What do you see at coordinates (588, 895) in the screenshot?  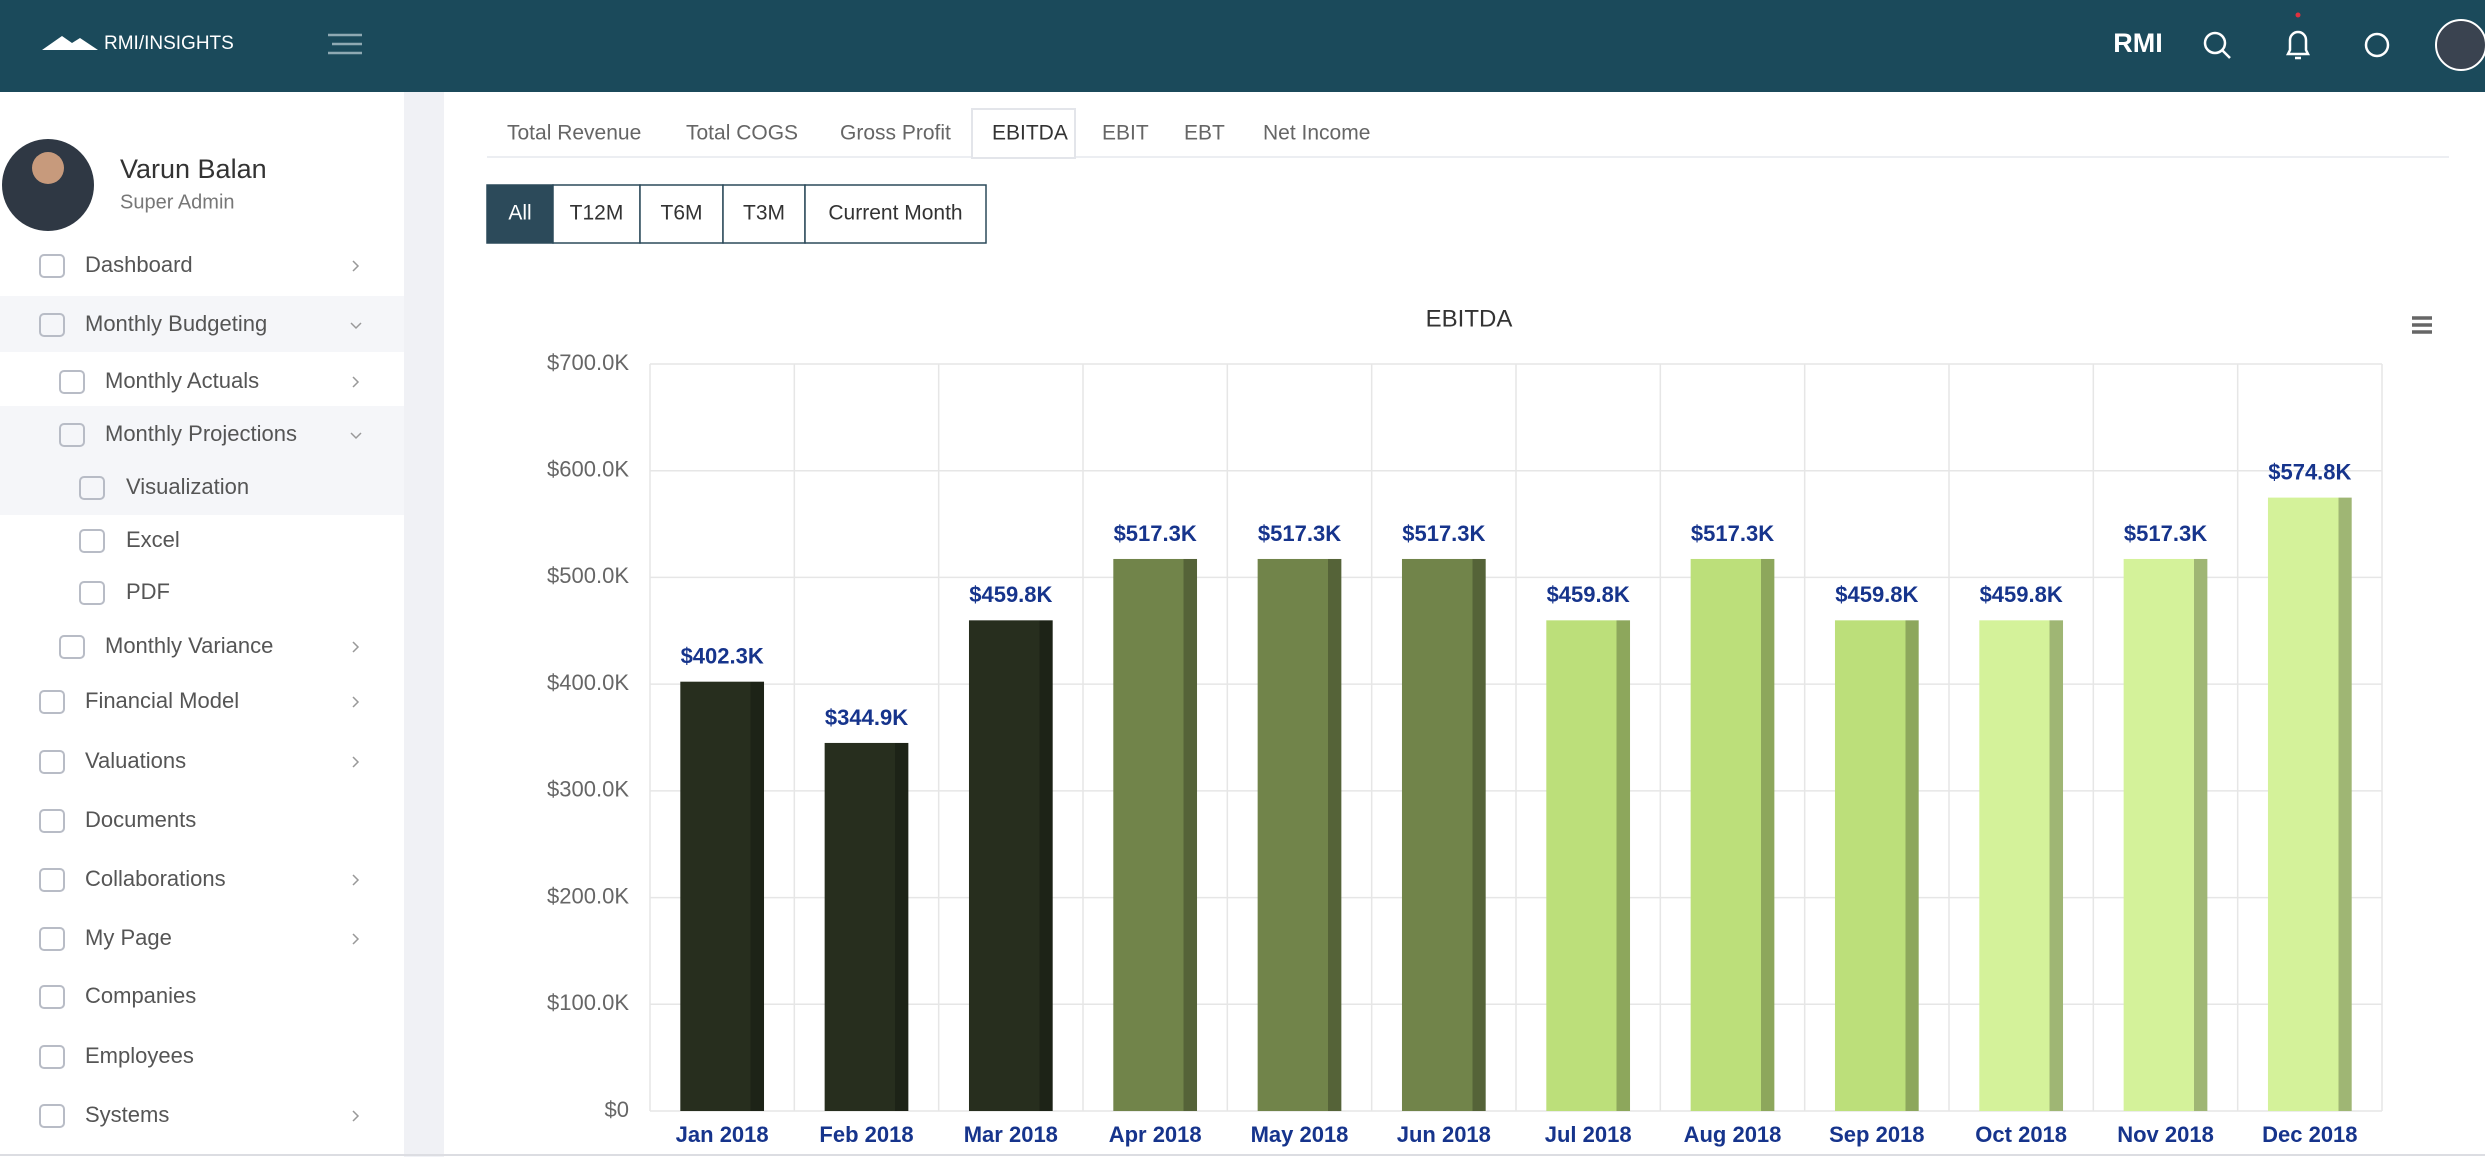 I see `y-tick-label: $200.0K` at bounding box center [588, 895].